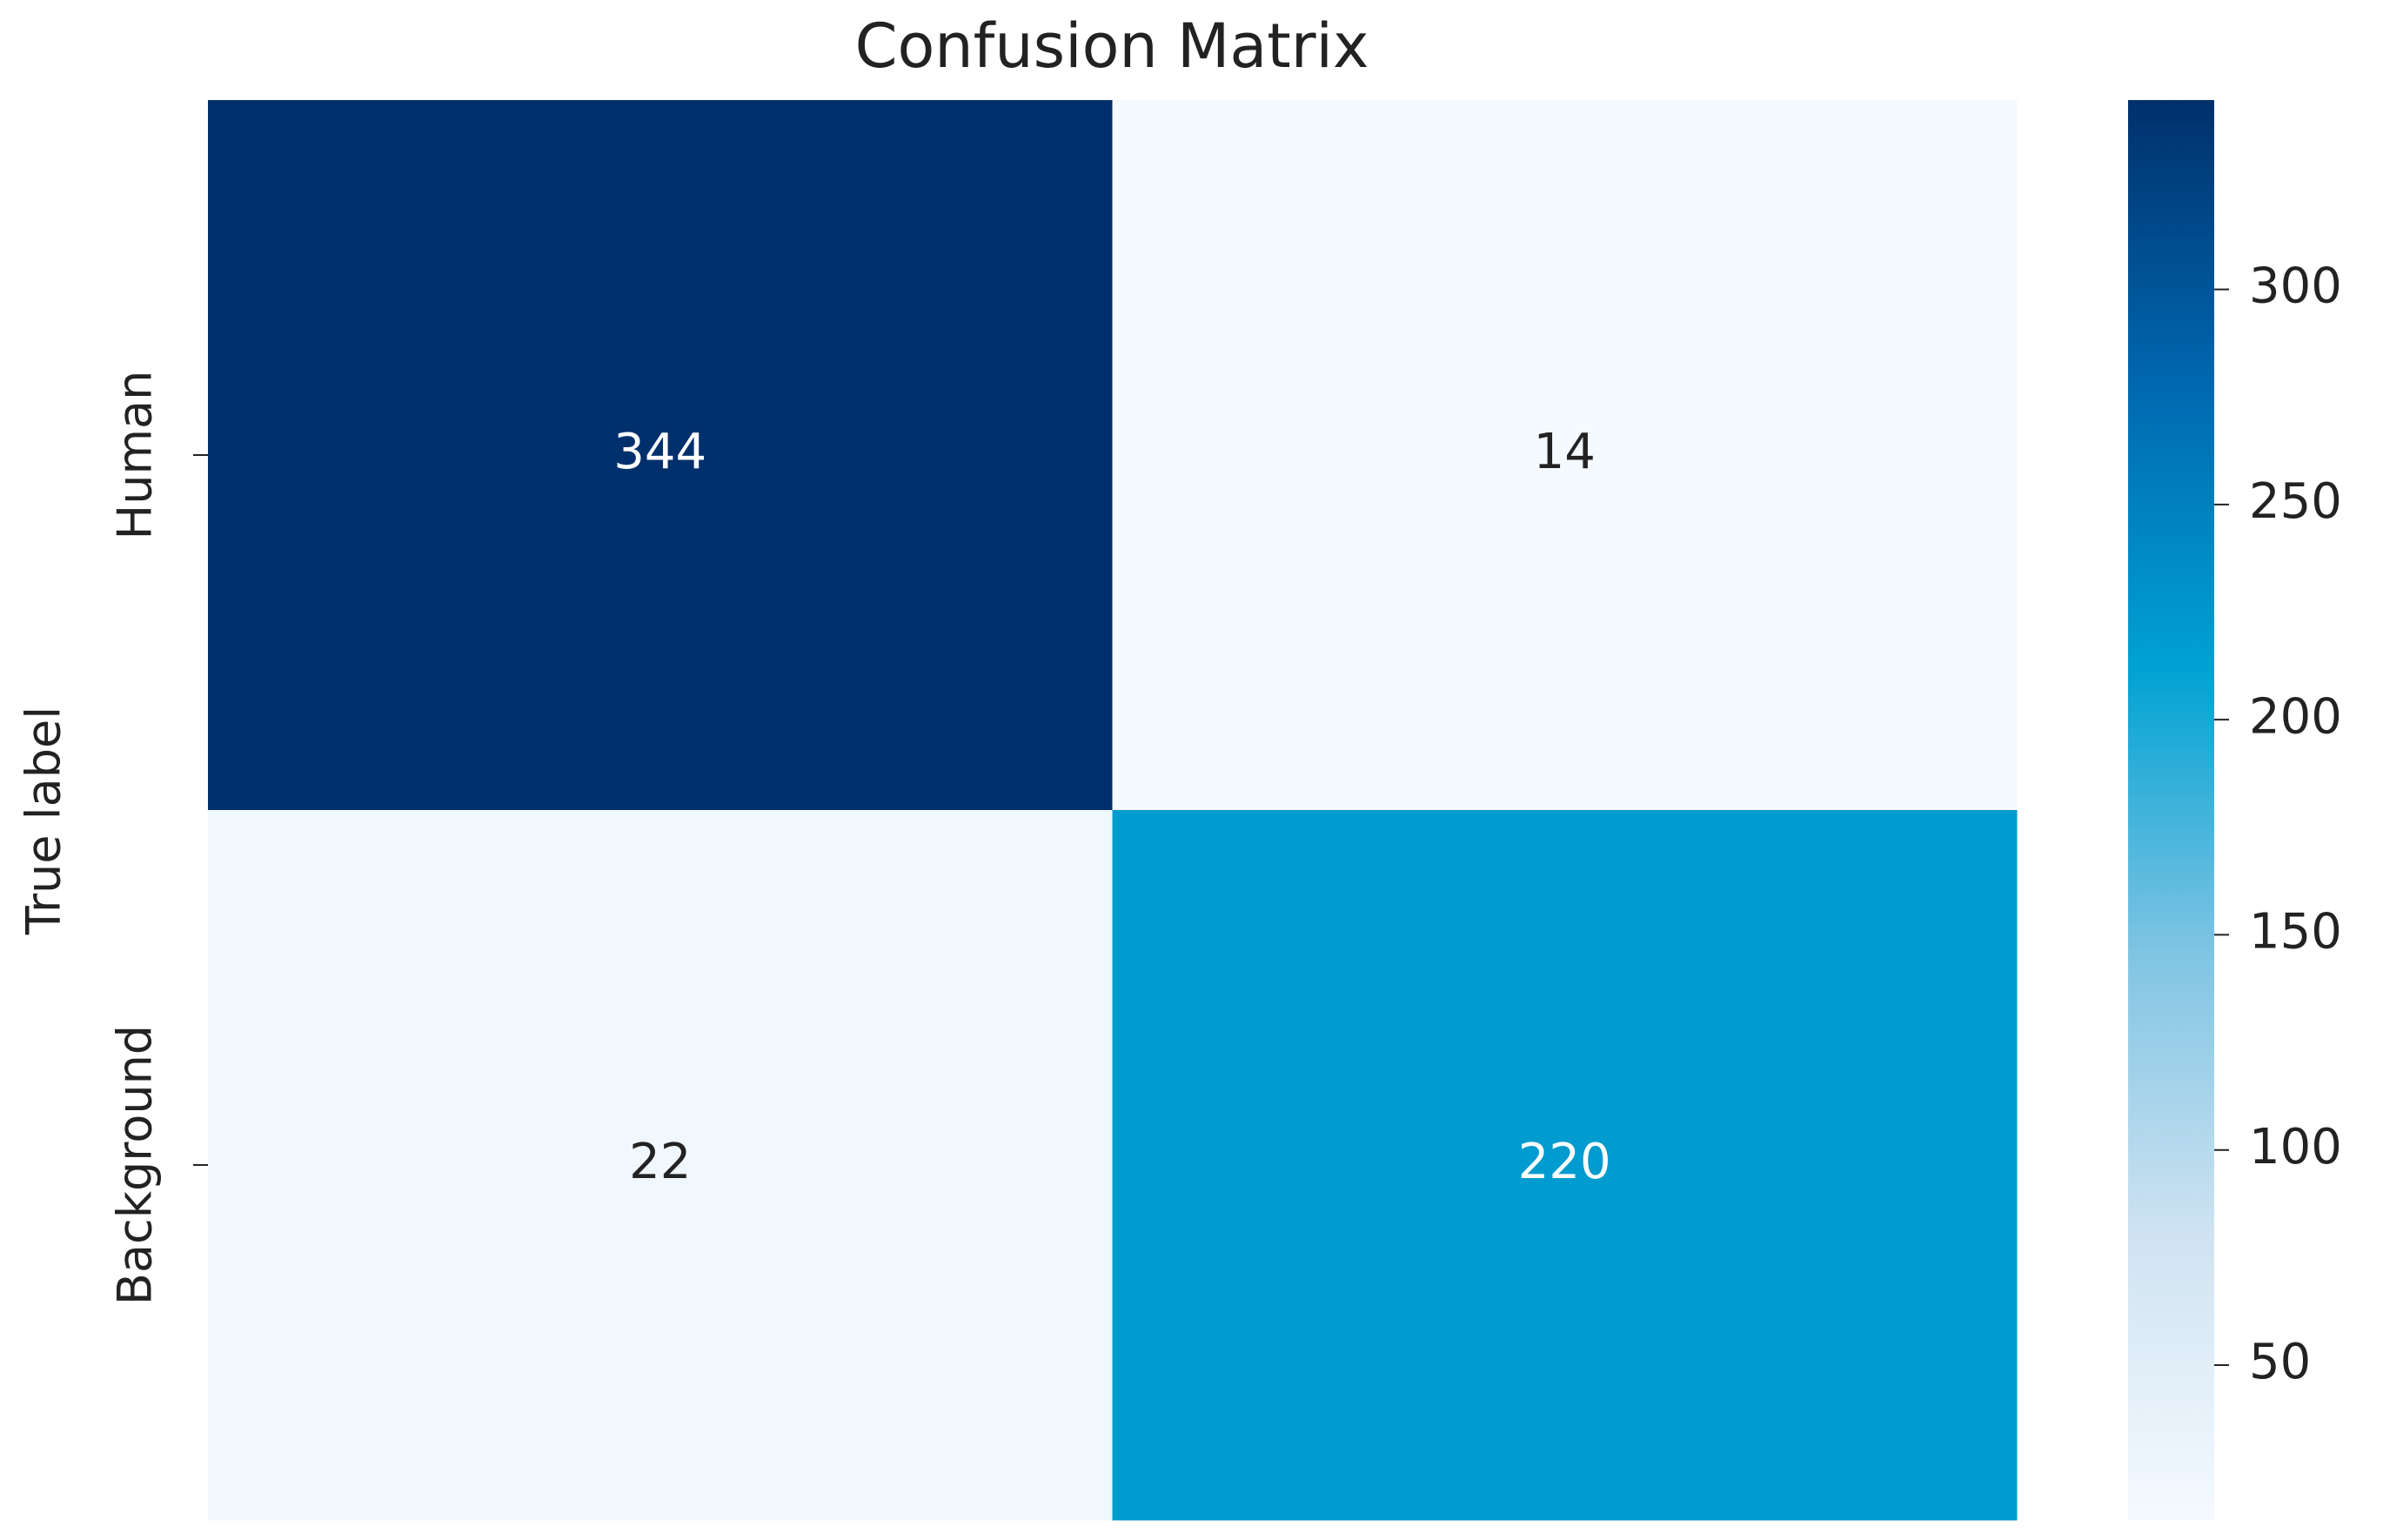  Describe the element at coordinates (2280, 1362) in the screenshot. I see `colorbar-tick-label: 50` at that location.